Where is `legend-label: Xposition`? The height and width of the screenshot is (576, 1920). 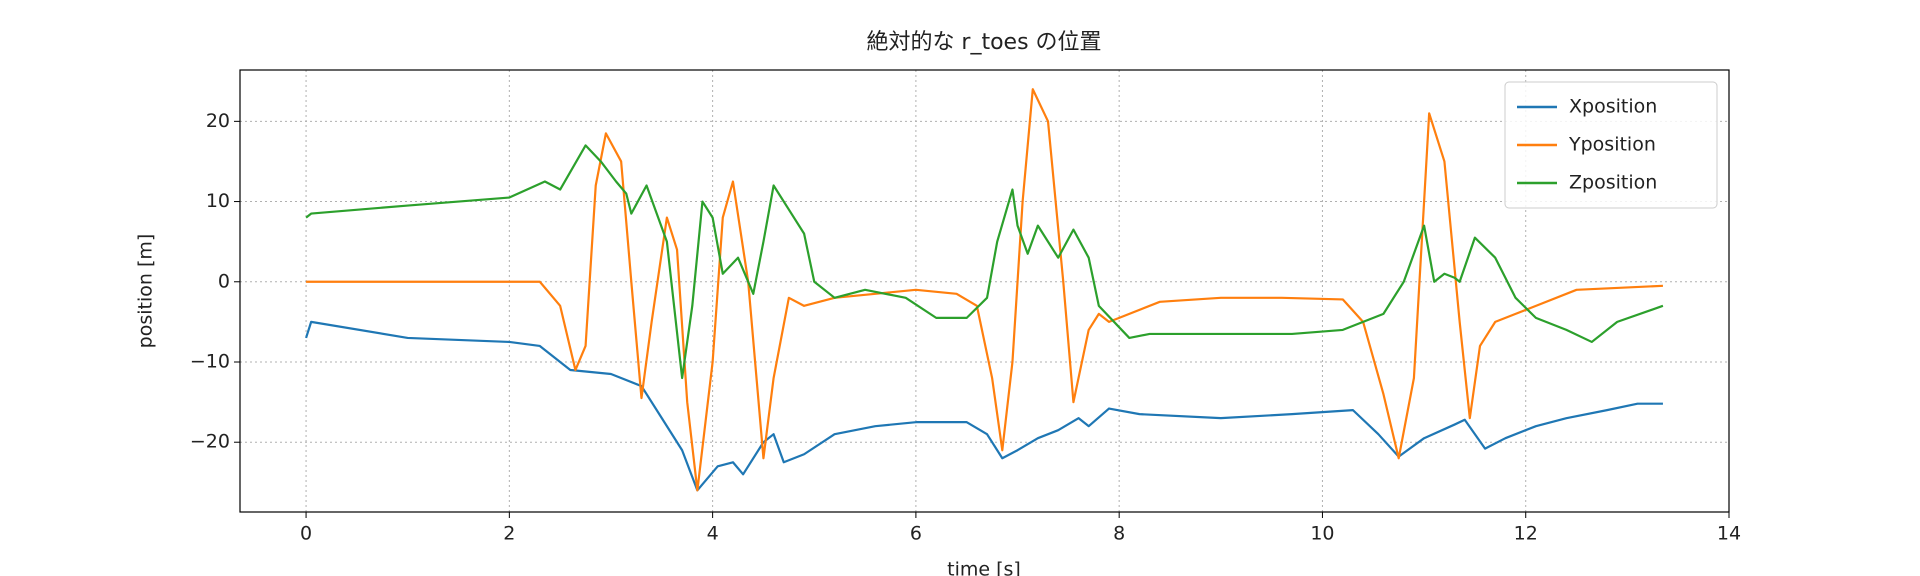
legend-label: Xposition is located at coordinates (1613, 107).